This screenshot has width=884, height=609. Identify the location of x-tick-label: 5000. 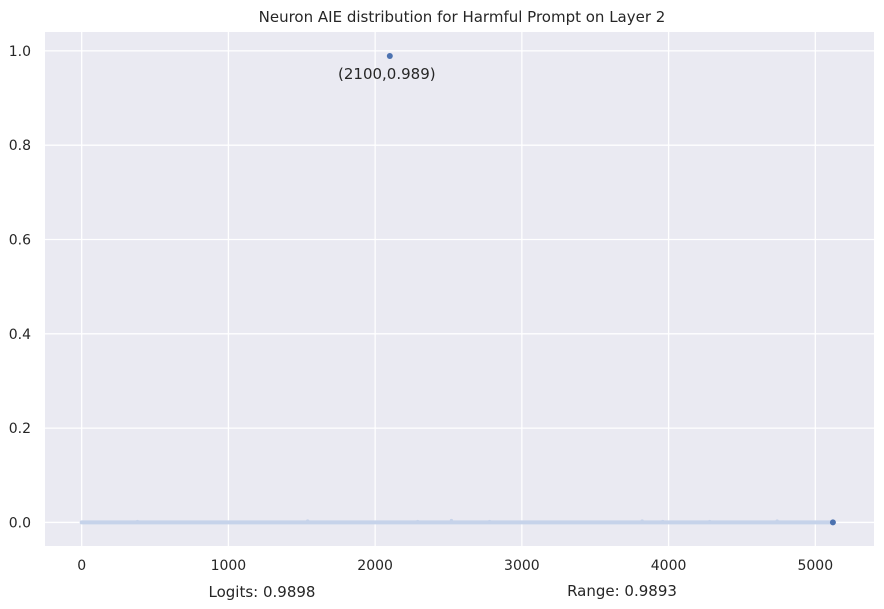
(815, 566).